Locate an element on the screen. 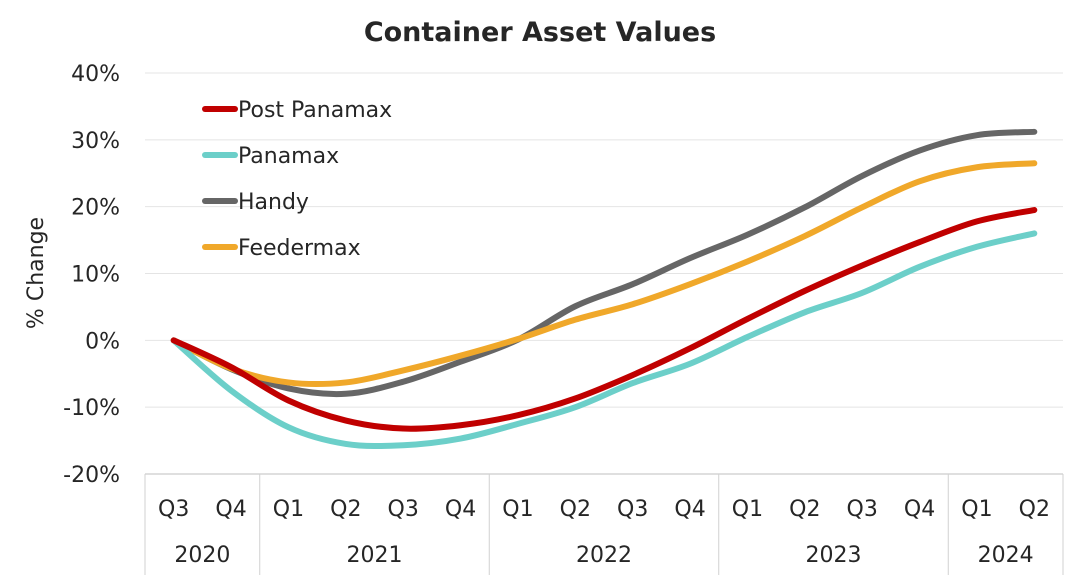 The image size is (1080, 575). legend-label: Handy is located at coordinates (273, 202).